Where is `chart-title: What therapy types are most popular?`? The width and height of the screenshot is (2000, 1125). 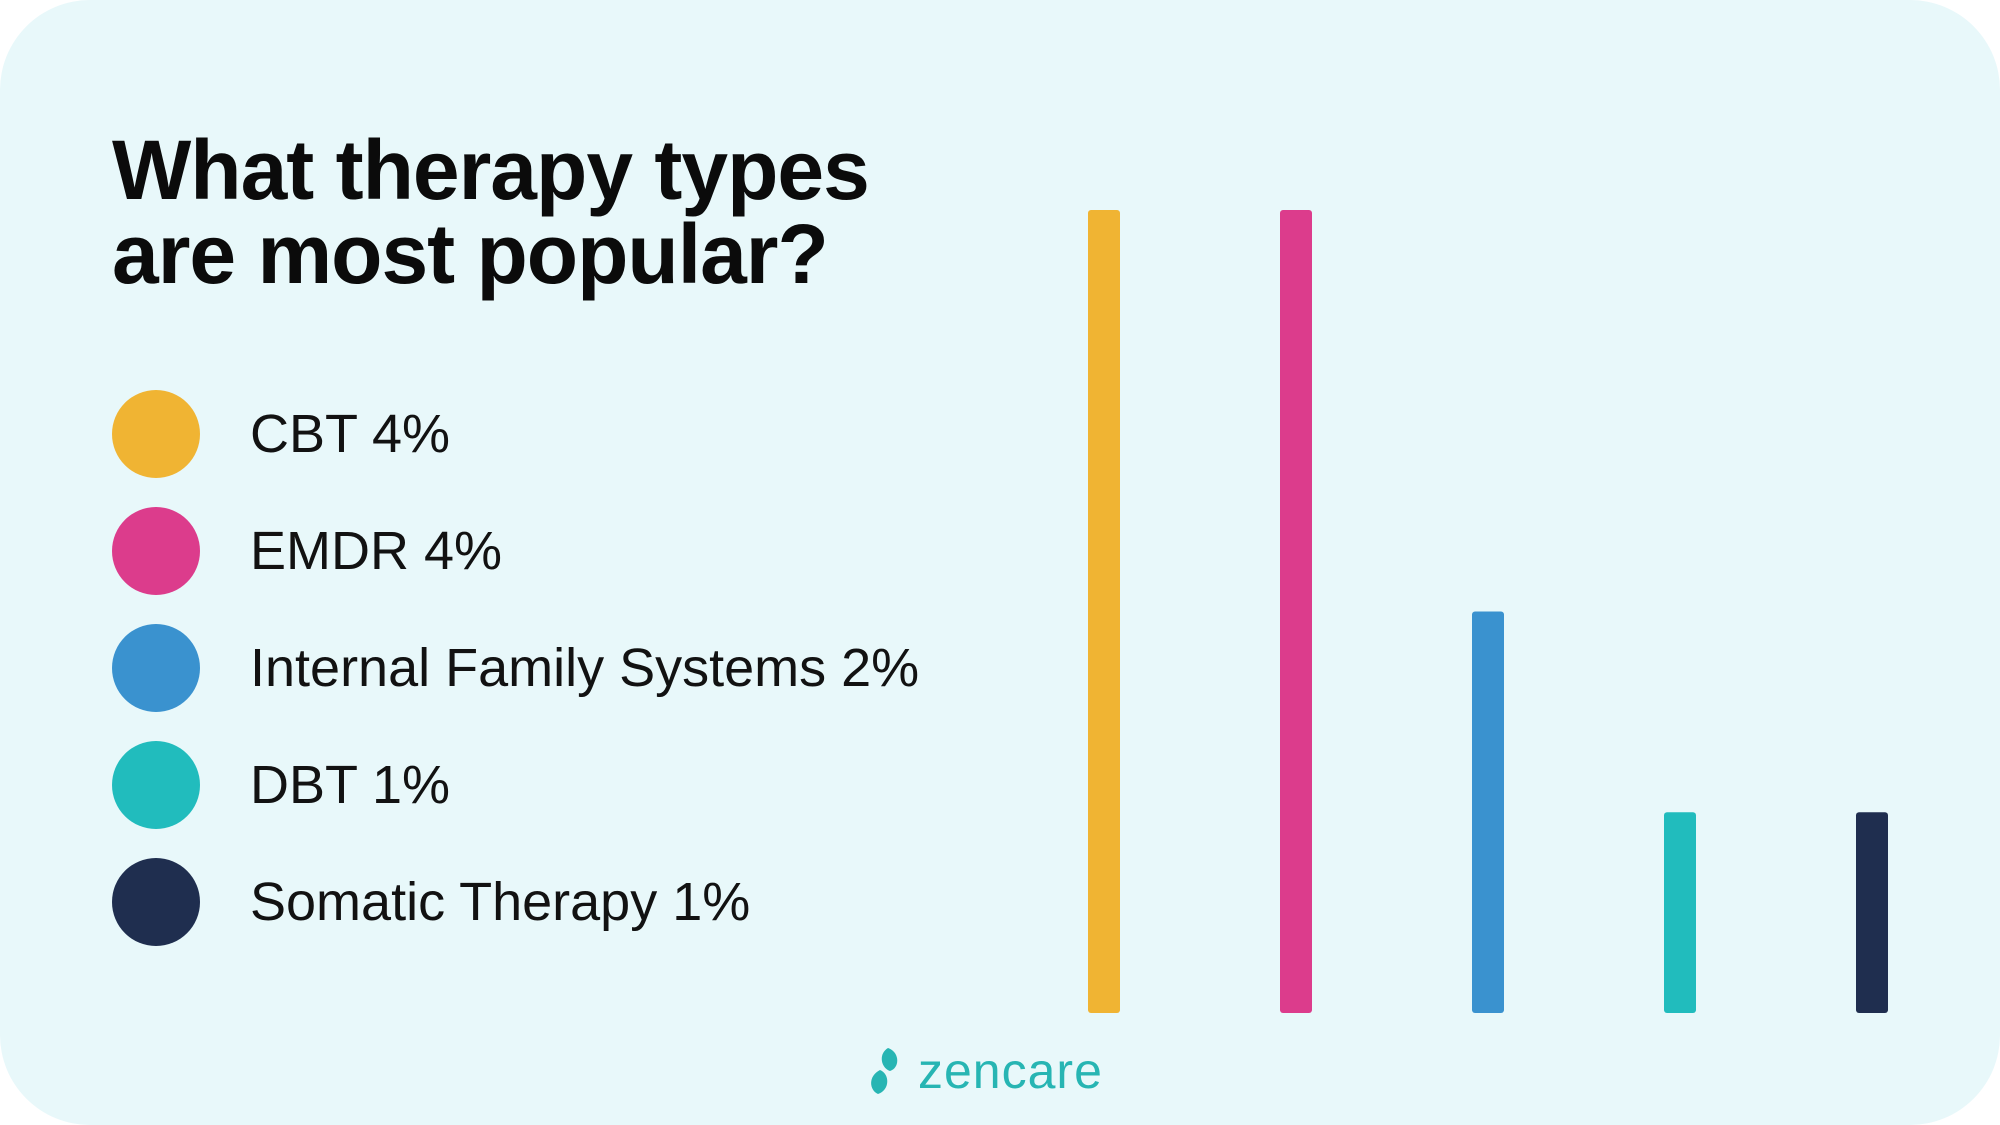 chart-title: What therapy types are most popular? is located at coordinates (562, 212).